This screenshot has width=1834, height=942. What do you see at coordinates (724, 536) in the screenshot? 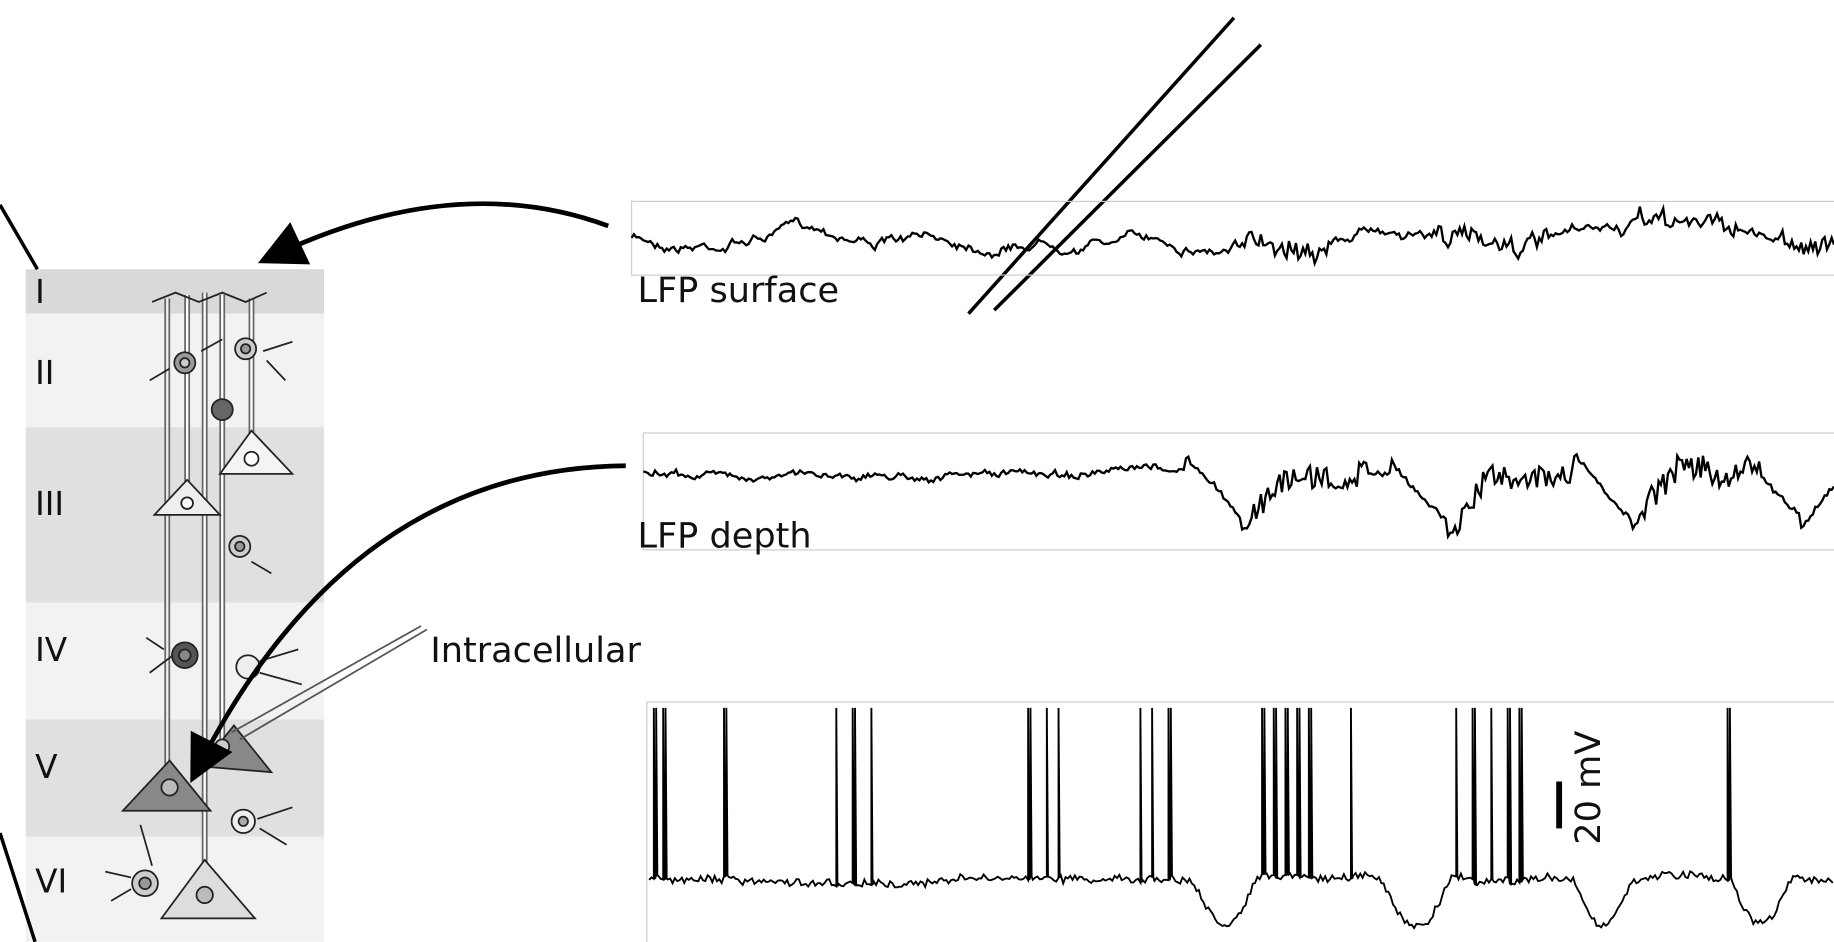
I see `trace-label: LFP depth` at bounding box center [724, 536].